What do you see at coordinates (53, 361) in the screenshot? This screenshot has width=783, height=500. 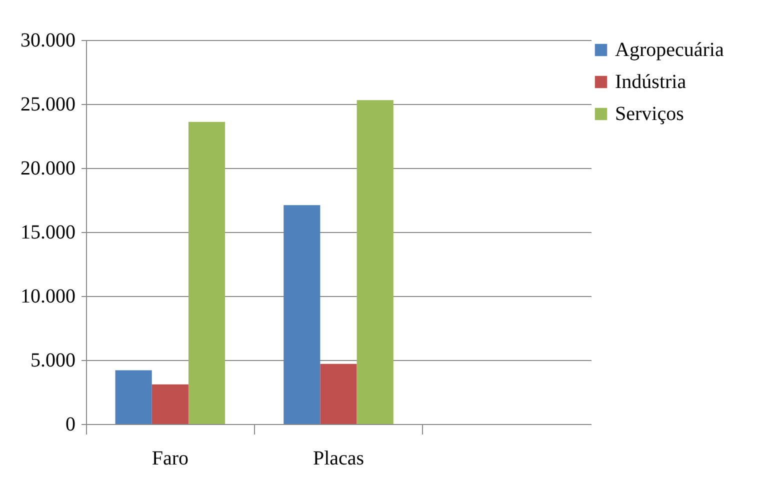 I see `y-tick-label: 5.000` at bounding box center [53, 361].